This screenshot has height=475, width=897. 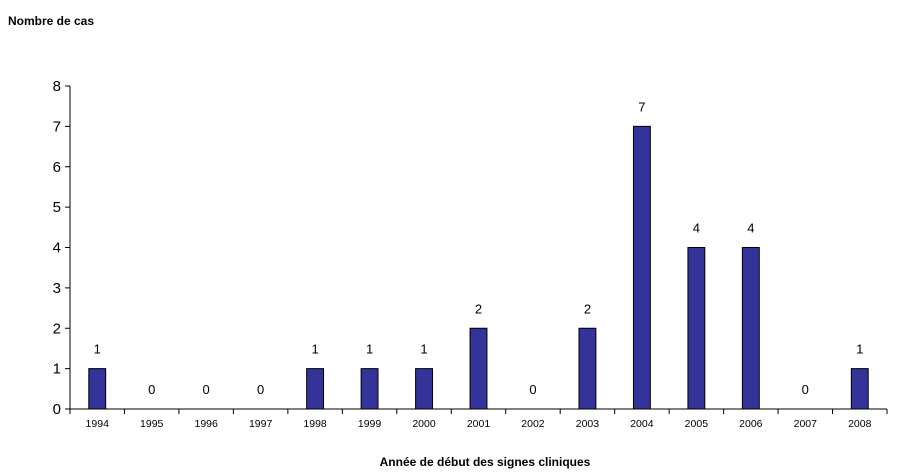 I want to click on data-label-1999: 1, so click(x=369, y=349).